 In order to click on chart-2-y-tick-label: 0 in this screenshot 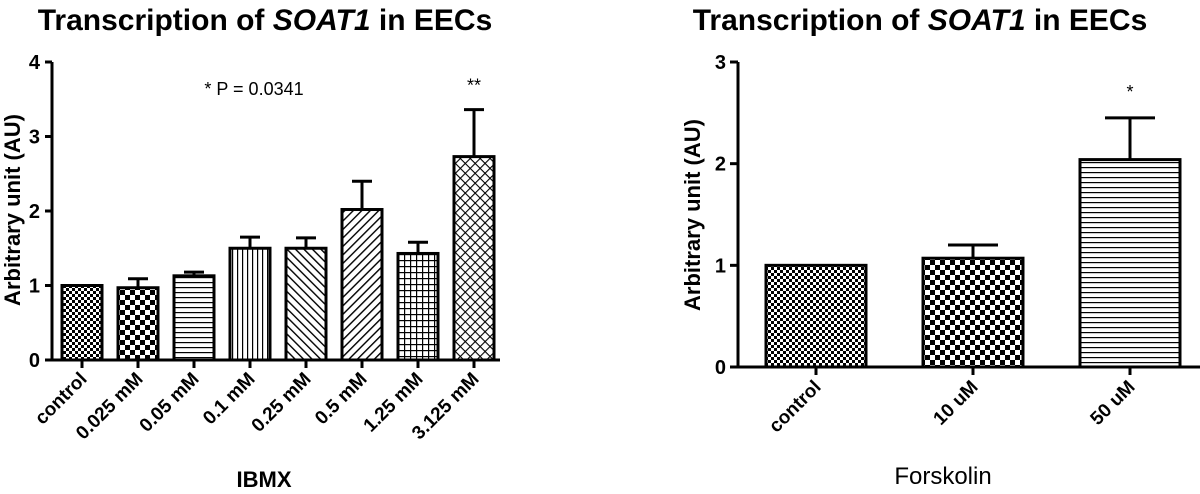, I will do `click(720, 368)`.